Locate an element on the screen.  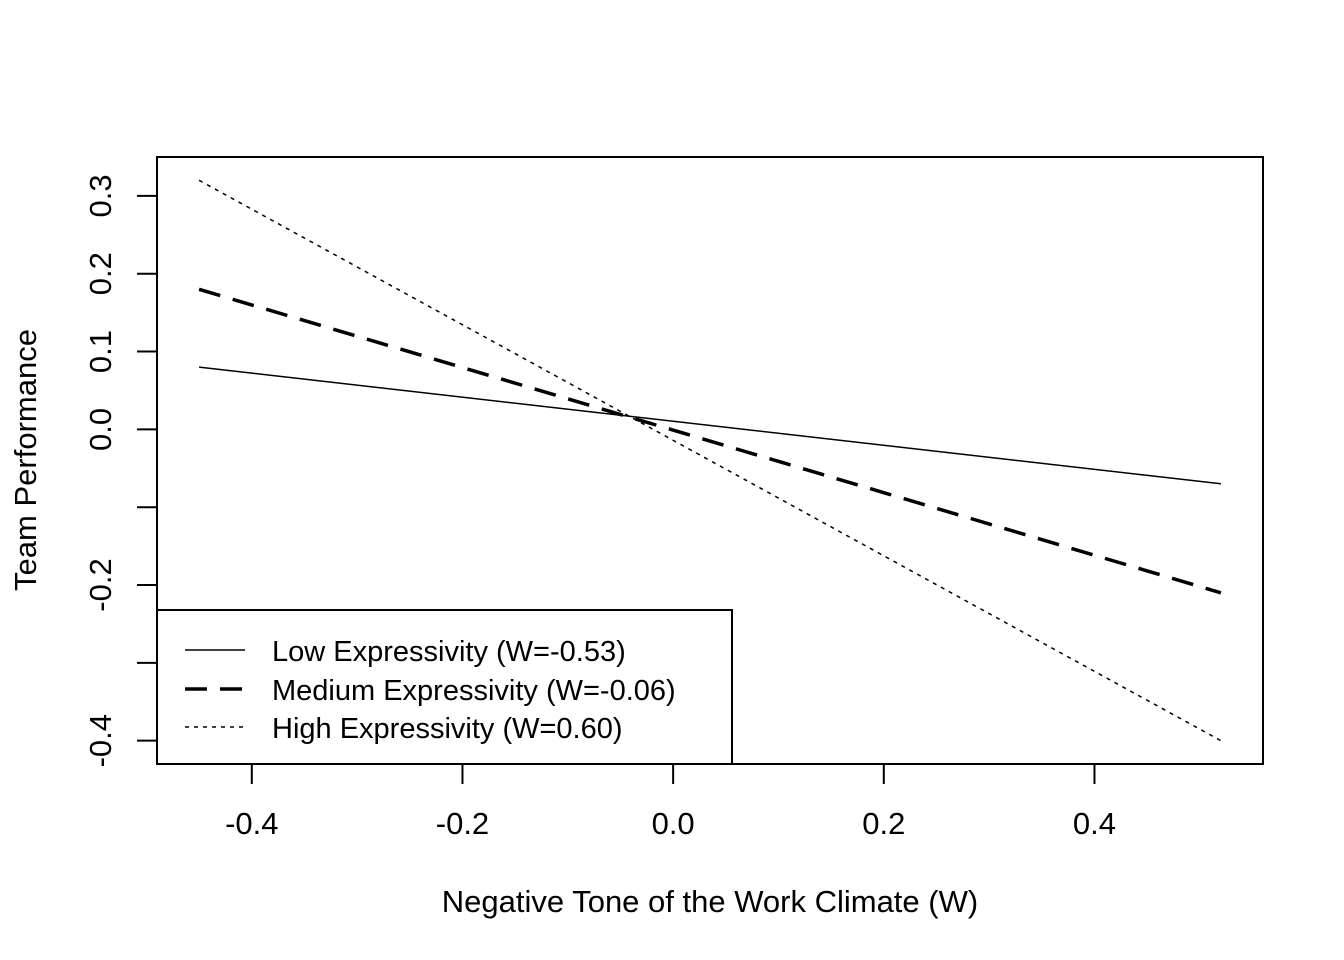
x-tick-label: 0.2 is located at coordinates (883, 823).